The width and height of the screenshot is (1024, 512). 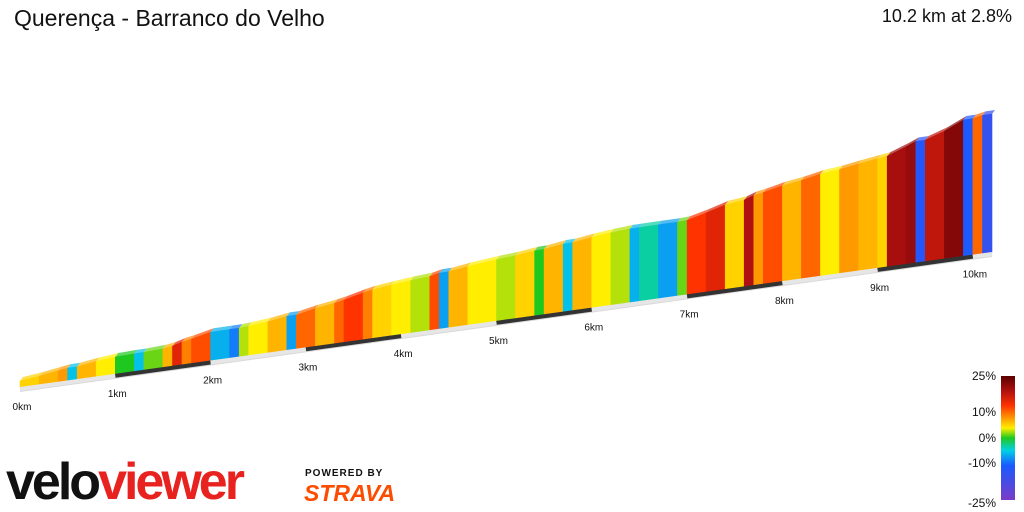 I want to click on km-tick-label: 1km, so click(x=117, y=394).